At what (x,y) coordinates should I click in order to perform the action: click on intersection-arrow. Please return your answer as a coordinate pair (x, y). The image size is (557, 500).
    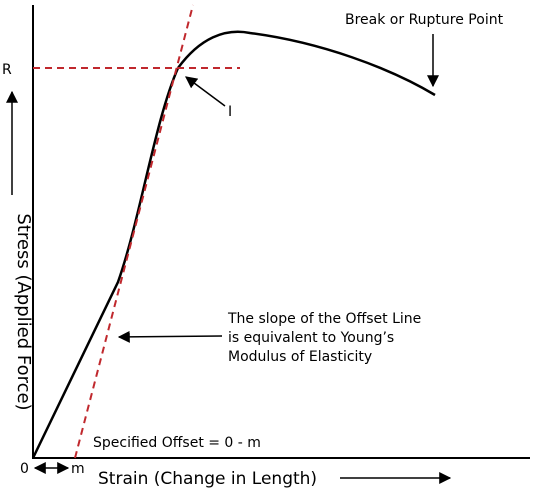
    Looking at the image, I should click on (205, 91).